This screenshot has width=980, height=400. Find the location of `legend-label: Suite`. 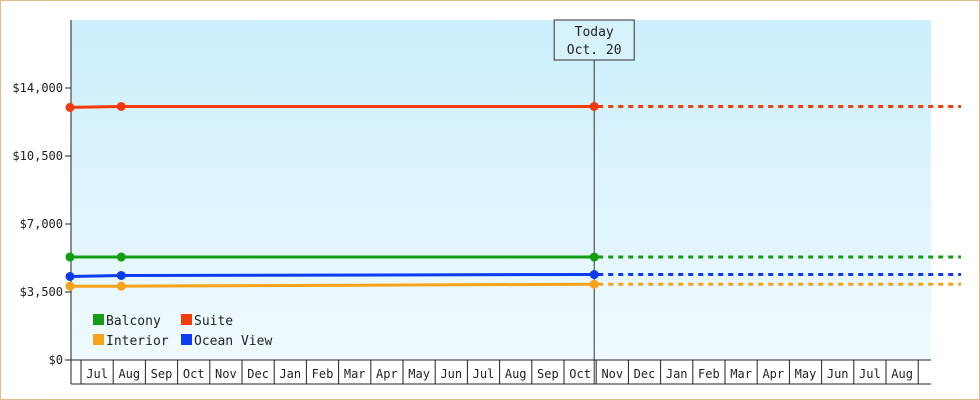

legend-label: Suite is located at coordinates (213, 321).